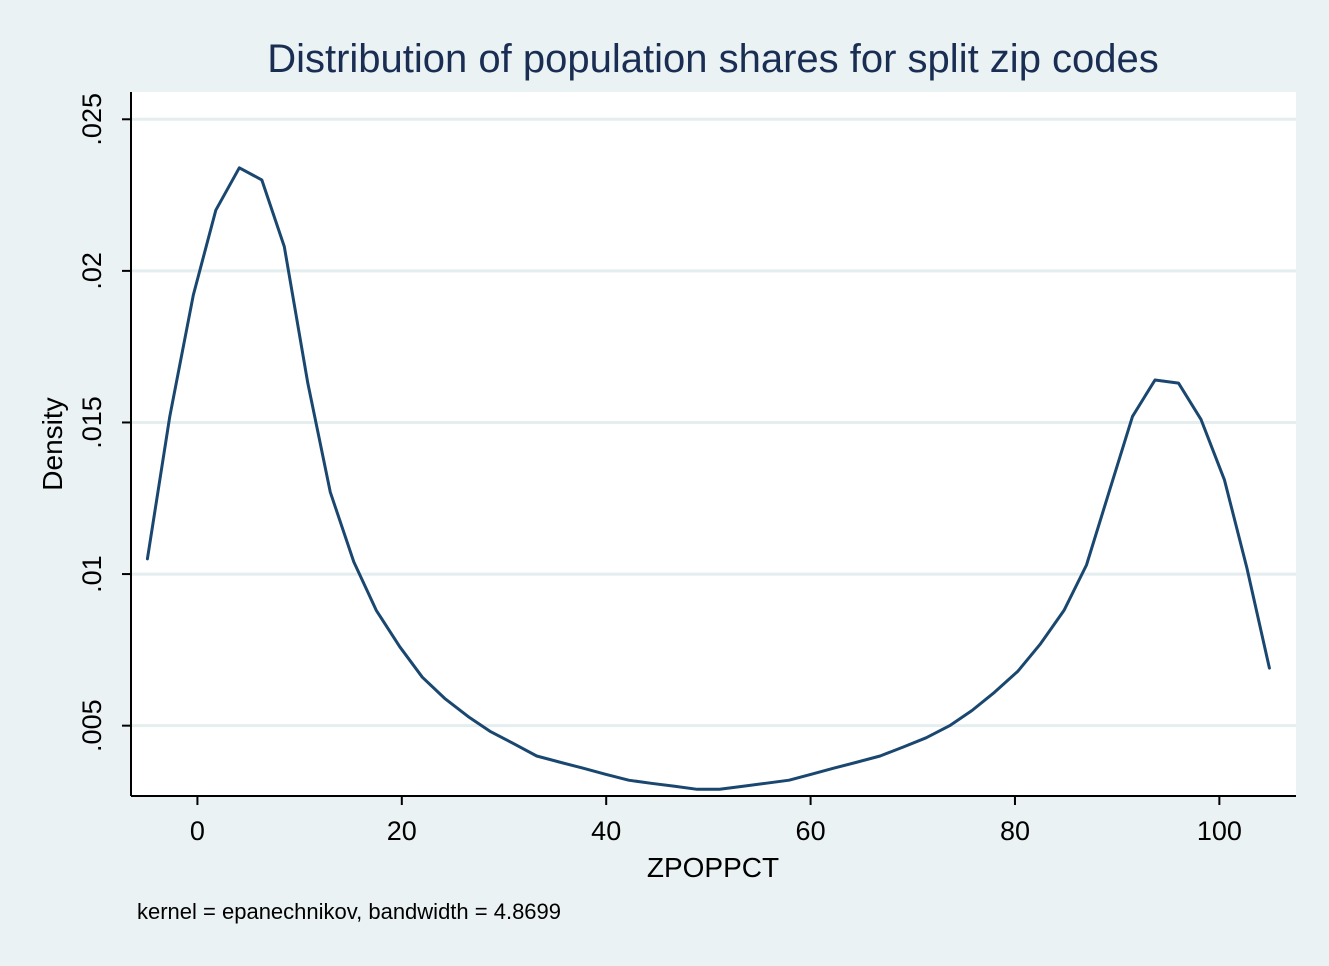 The height and width of the screenshot is (966, 1329). Describe the element at coordinates (402, 831) in the screenshot. I see `x-tick-label: 20` at that location.